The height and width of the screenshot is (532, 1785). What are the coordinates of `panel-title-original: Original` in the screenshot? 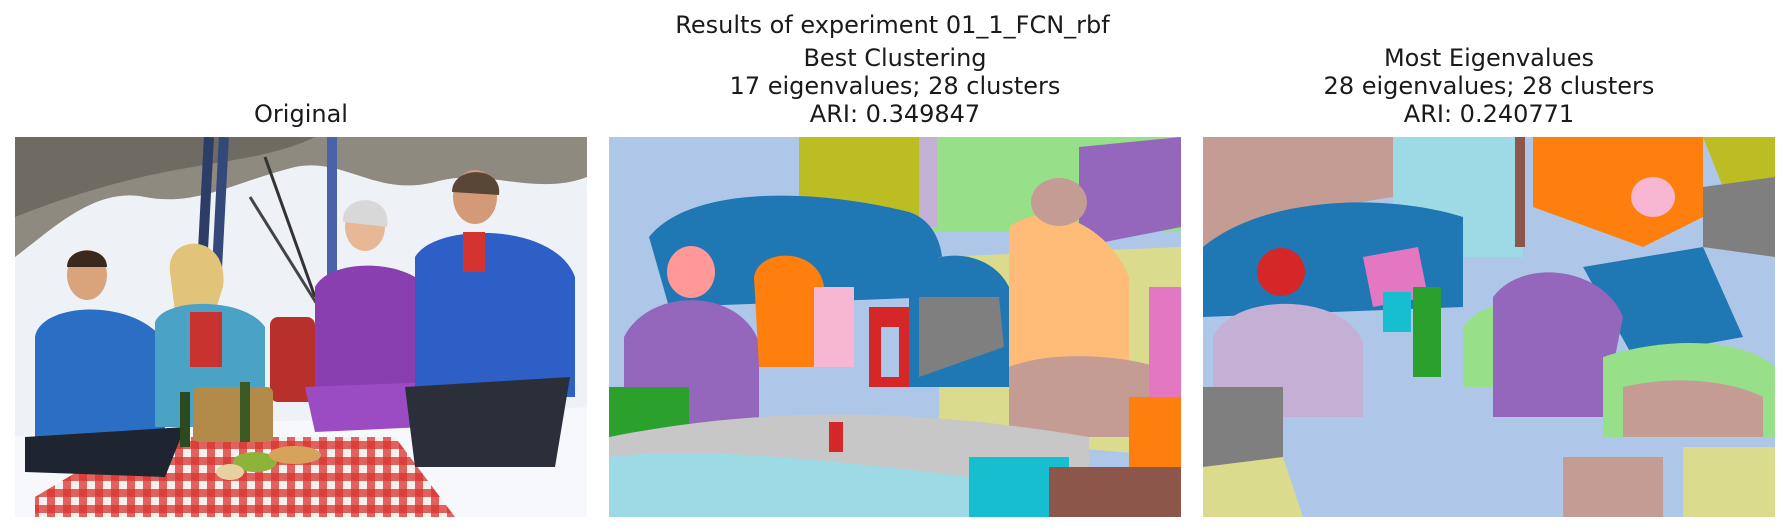 It's located at (313, 114).